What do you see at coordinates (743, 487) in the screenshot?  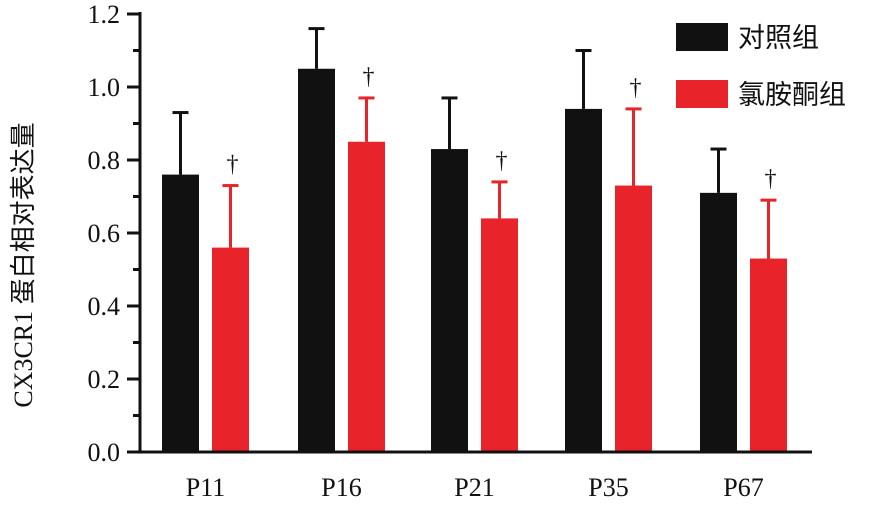 I see `x-tick-label: P67` at bounding box center [743, 487].